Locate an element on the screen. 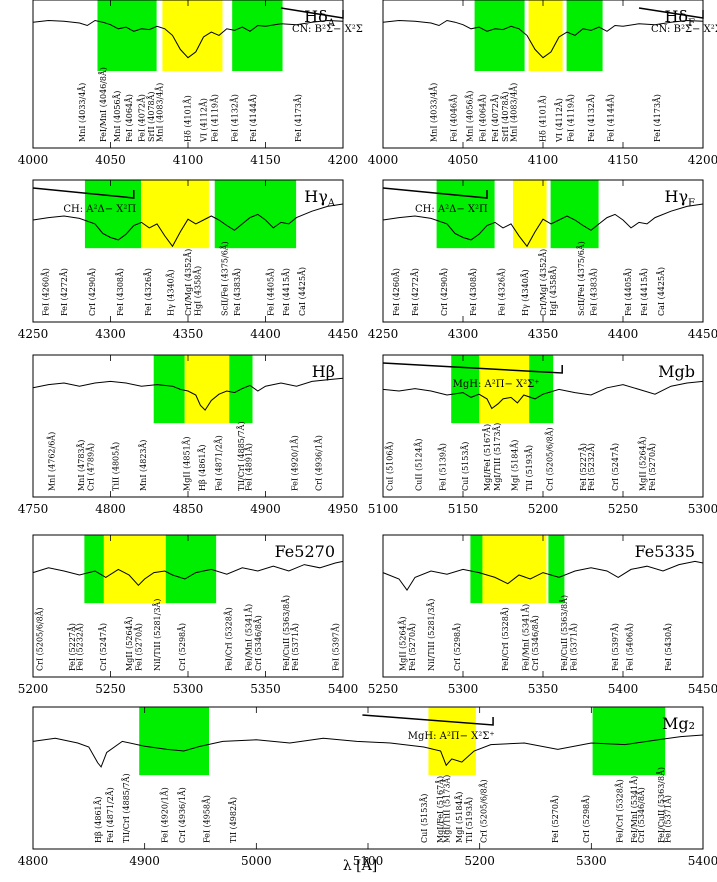  line-label: MgI/TiII (5173Å) is located at coordinates (497, 457).